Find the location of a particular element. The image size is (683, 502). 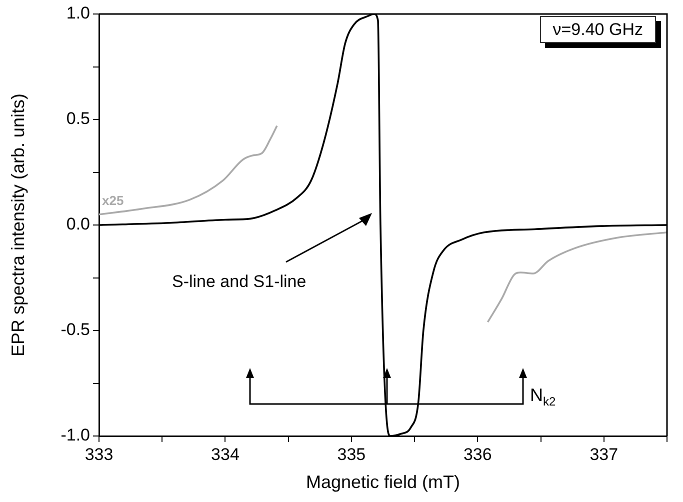

annotation: S-line and S1-line is located at coordinates (239, 281).